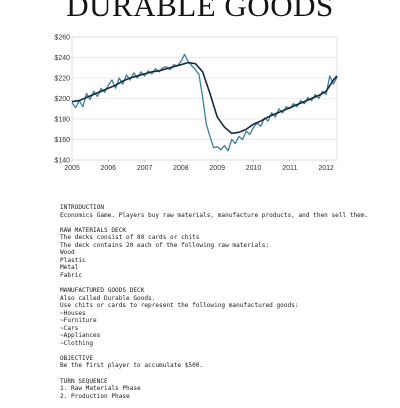 The image size is (400, 408). What do you see at coordinates (62, 58) in the screenshot?
I see `y-tick-label: $240` at bounding box center [62, 58].